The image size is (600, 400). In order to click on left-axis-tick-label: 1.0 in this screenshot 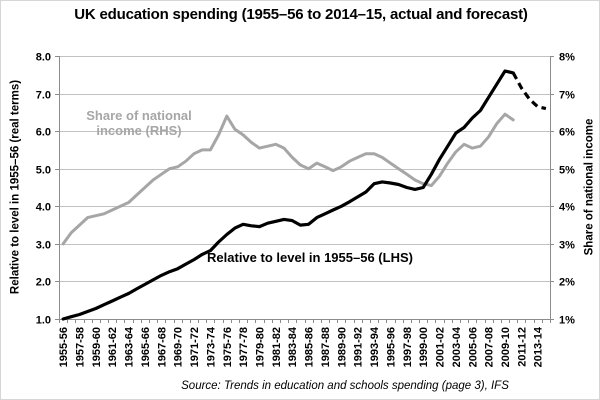, I will do `click(43, 321)`.